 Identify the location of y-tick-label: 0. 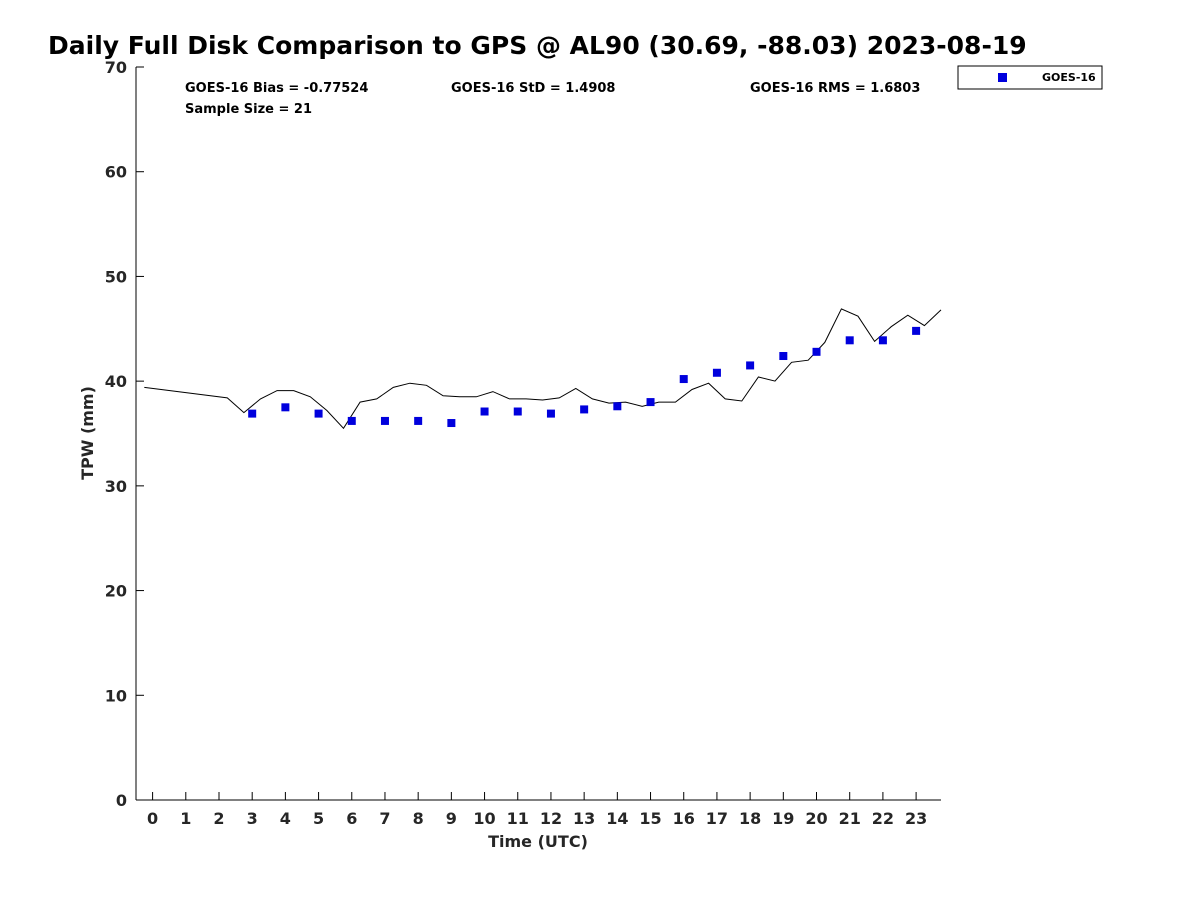
(121, 800).